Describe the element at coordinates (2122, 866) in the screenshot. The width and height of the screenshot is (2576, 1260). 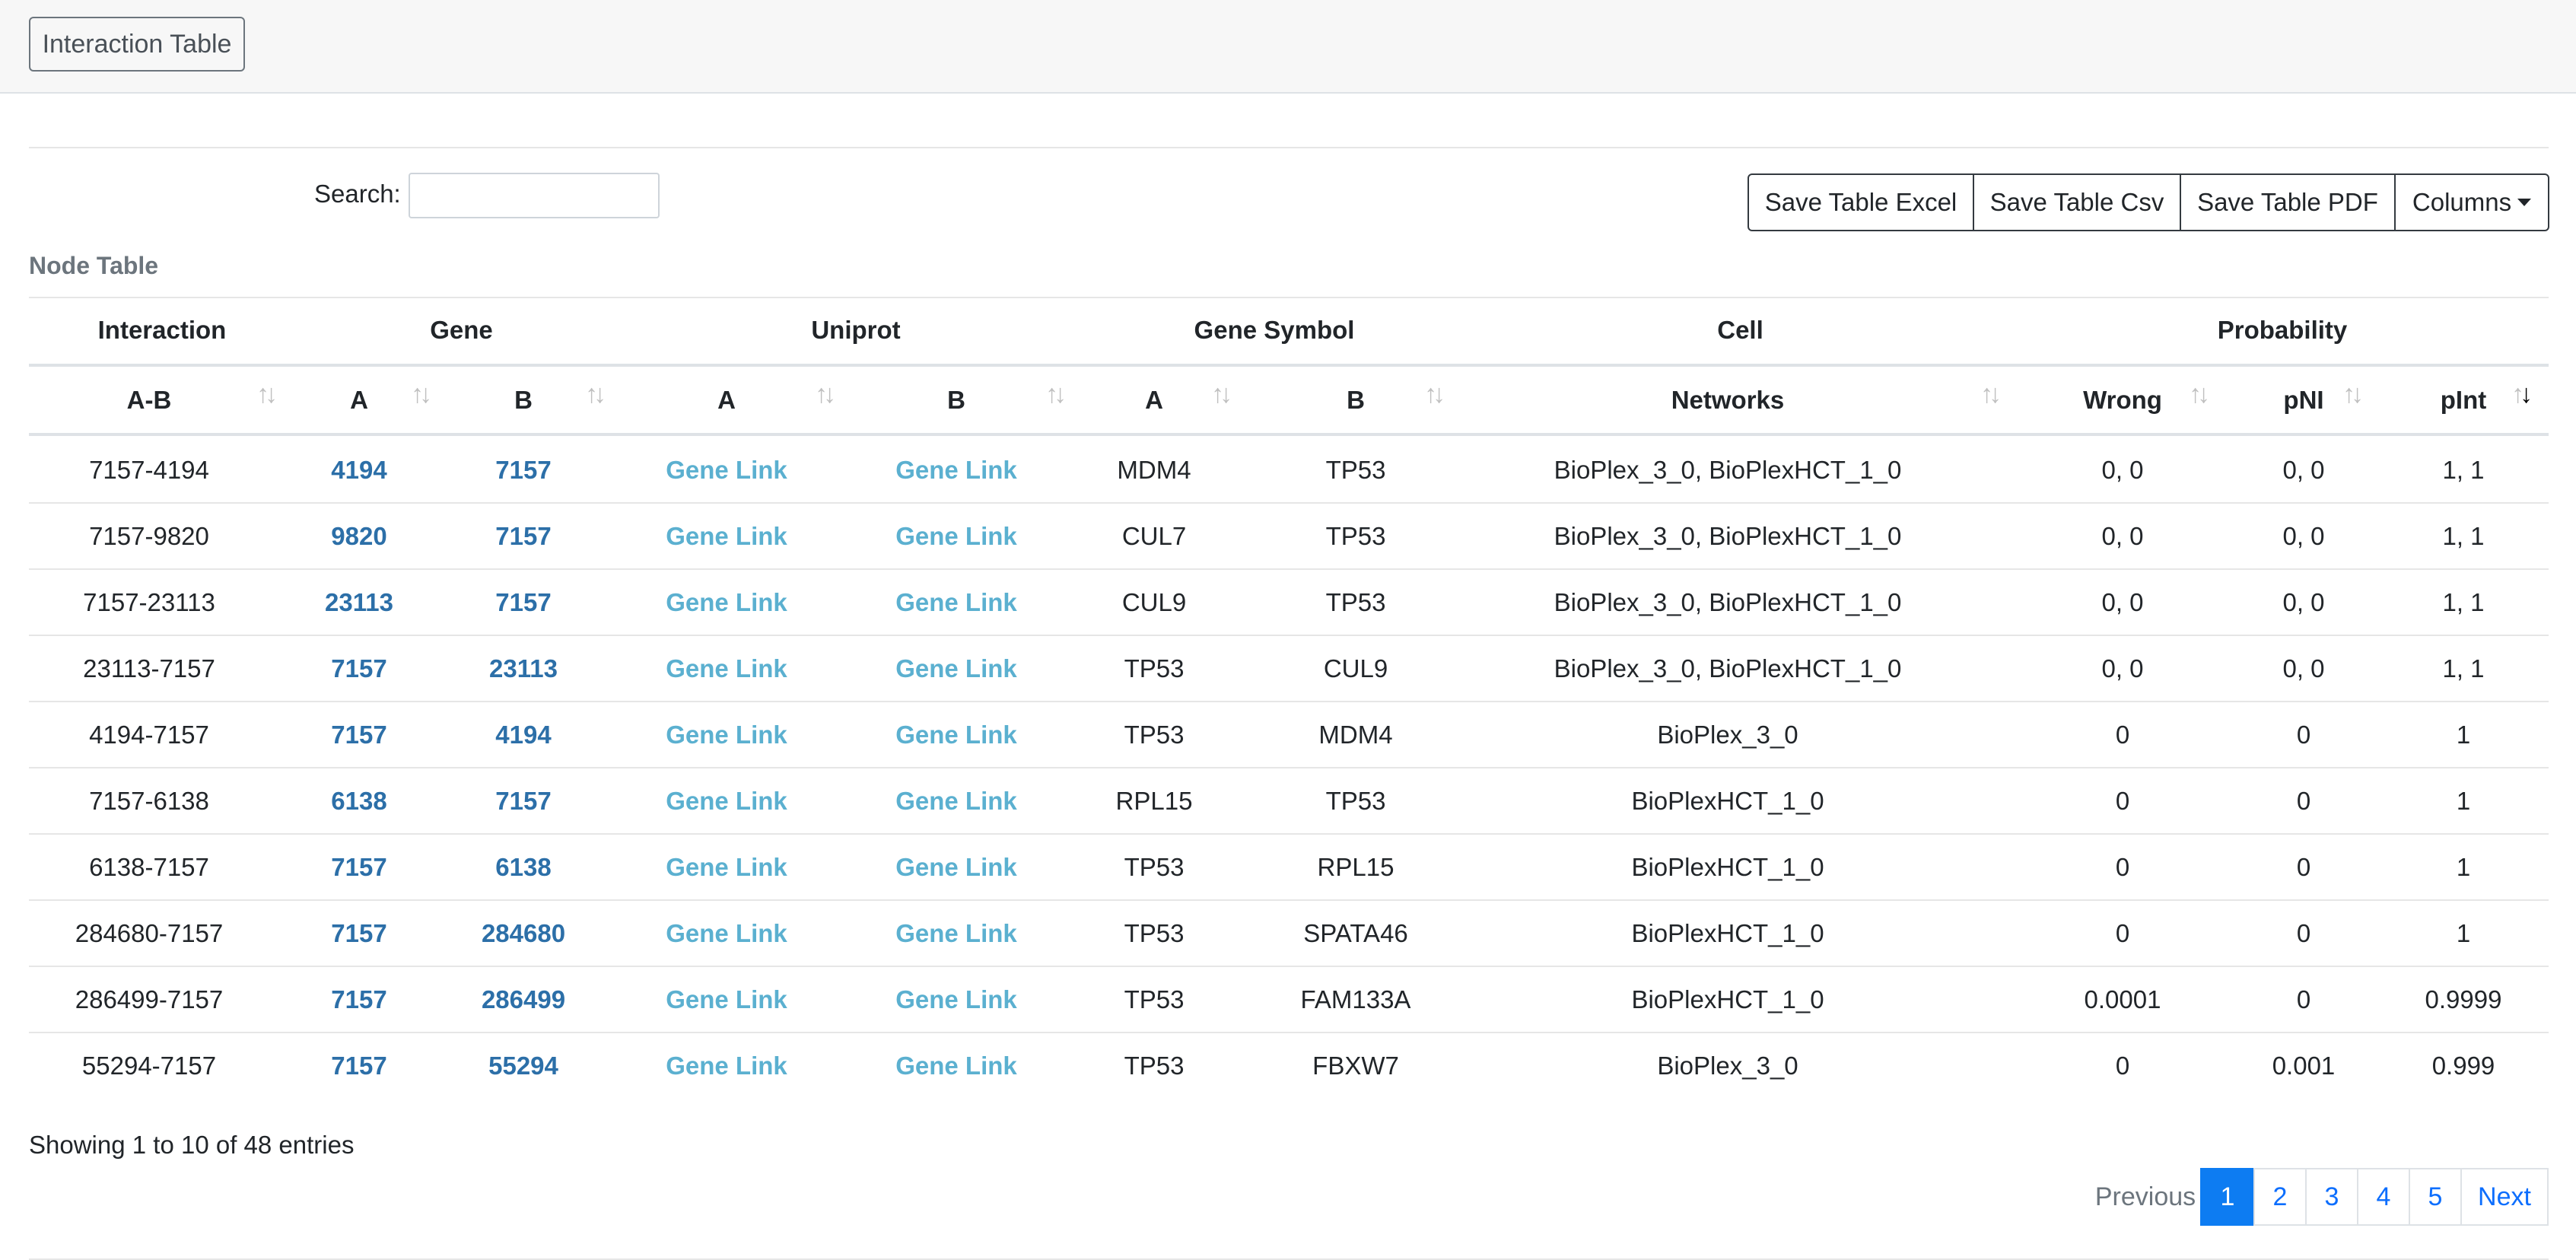
I see `col-wrong-cell: 0` at that location.